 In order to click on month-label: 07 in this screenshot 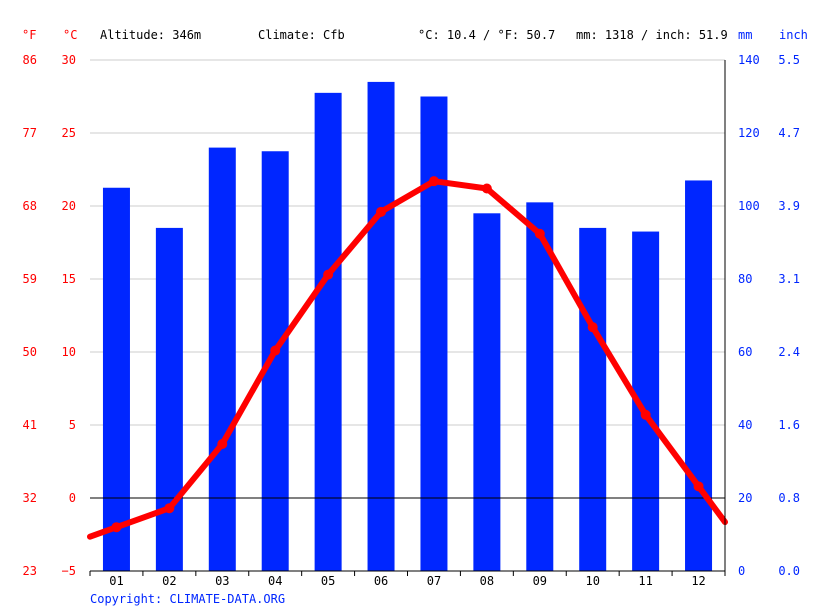, I will do `click(434, 581)`.